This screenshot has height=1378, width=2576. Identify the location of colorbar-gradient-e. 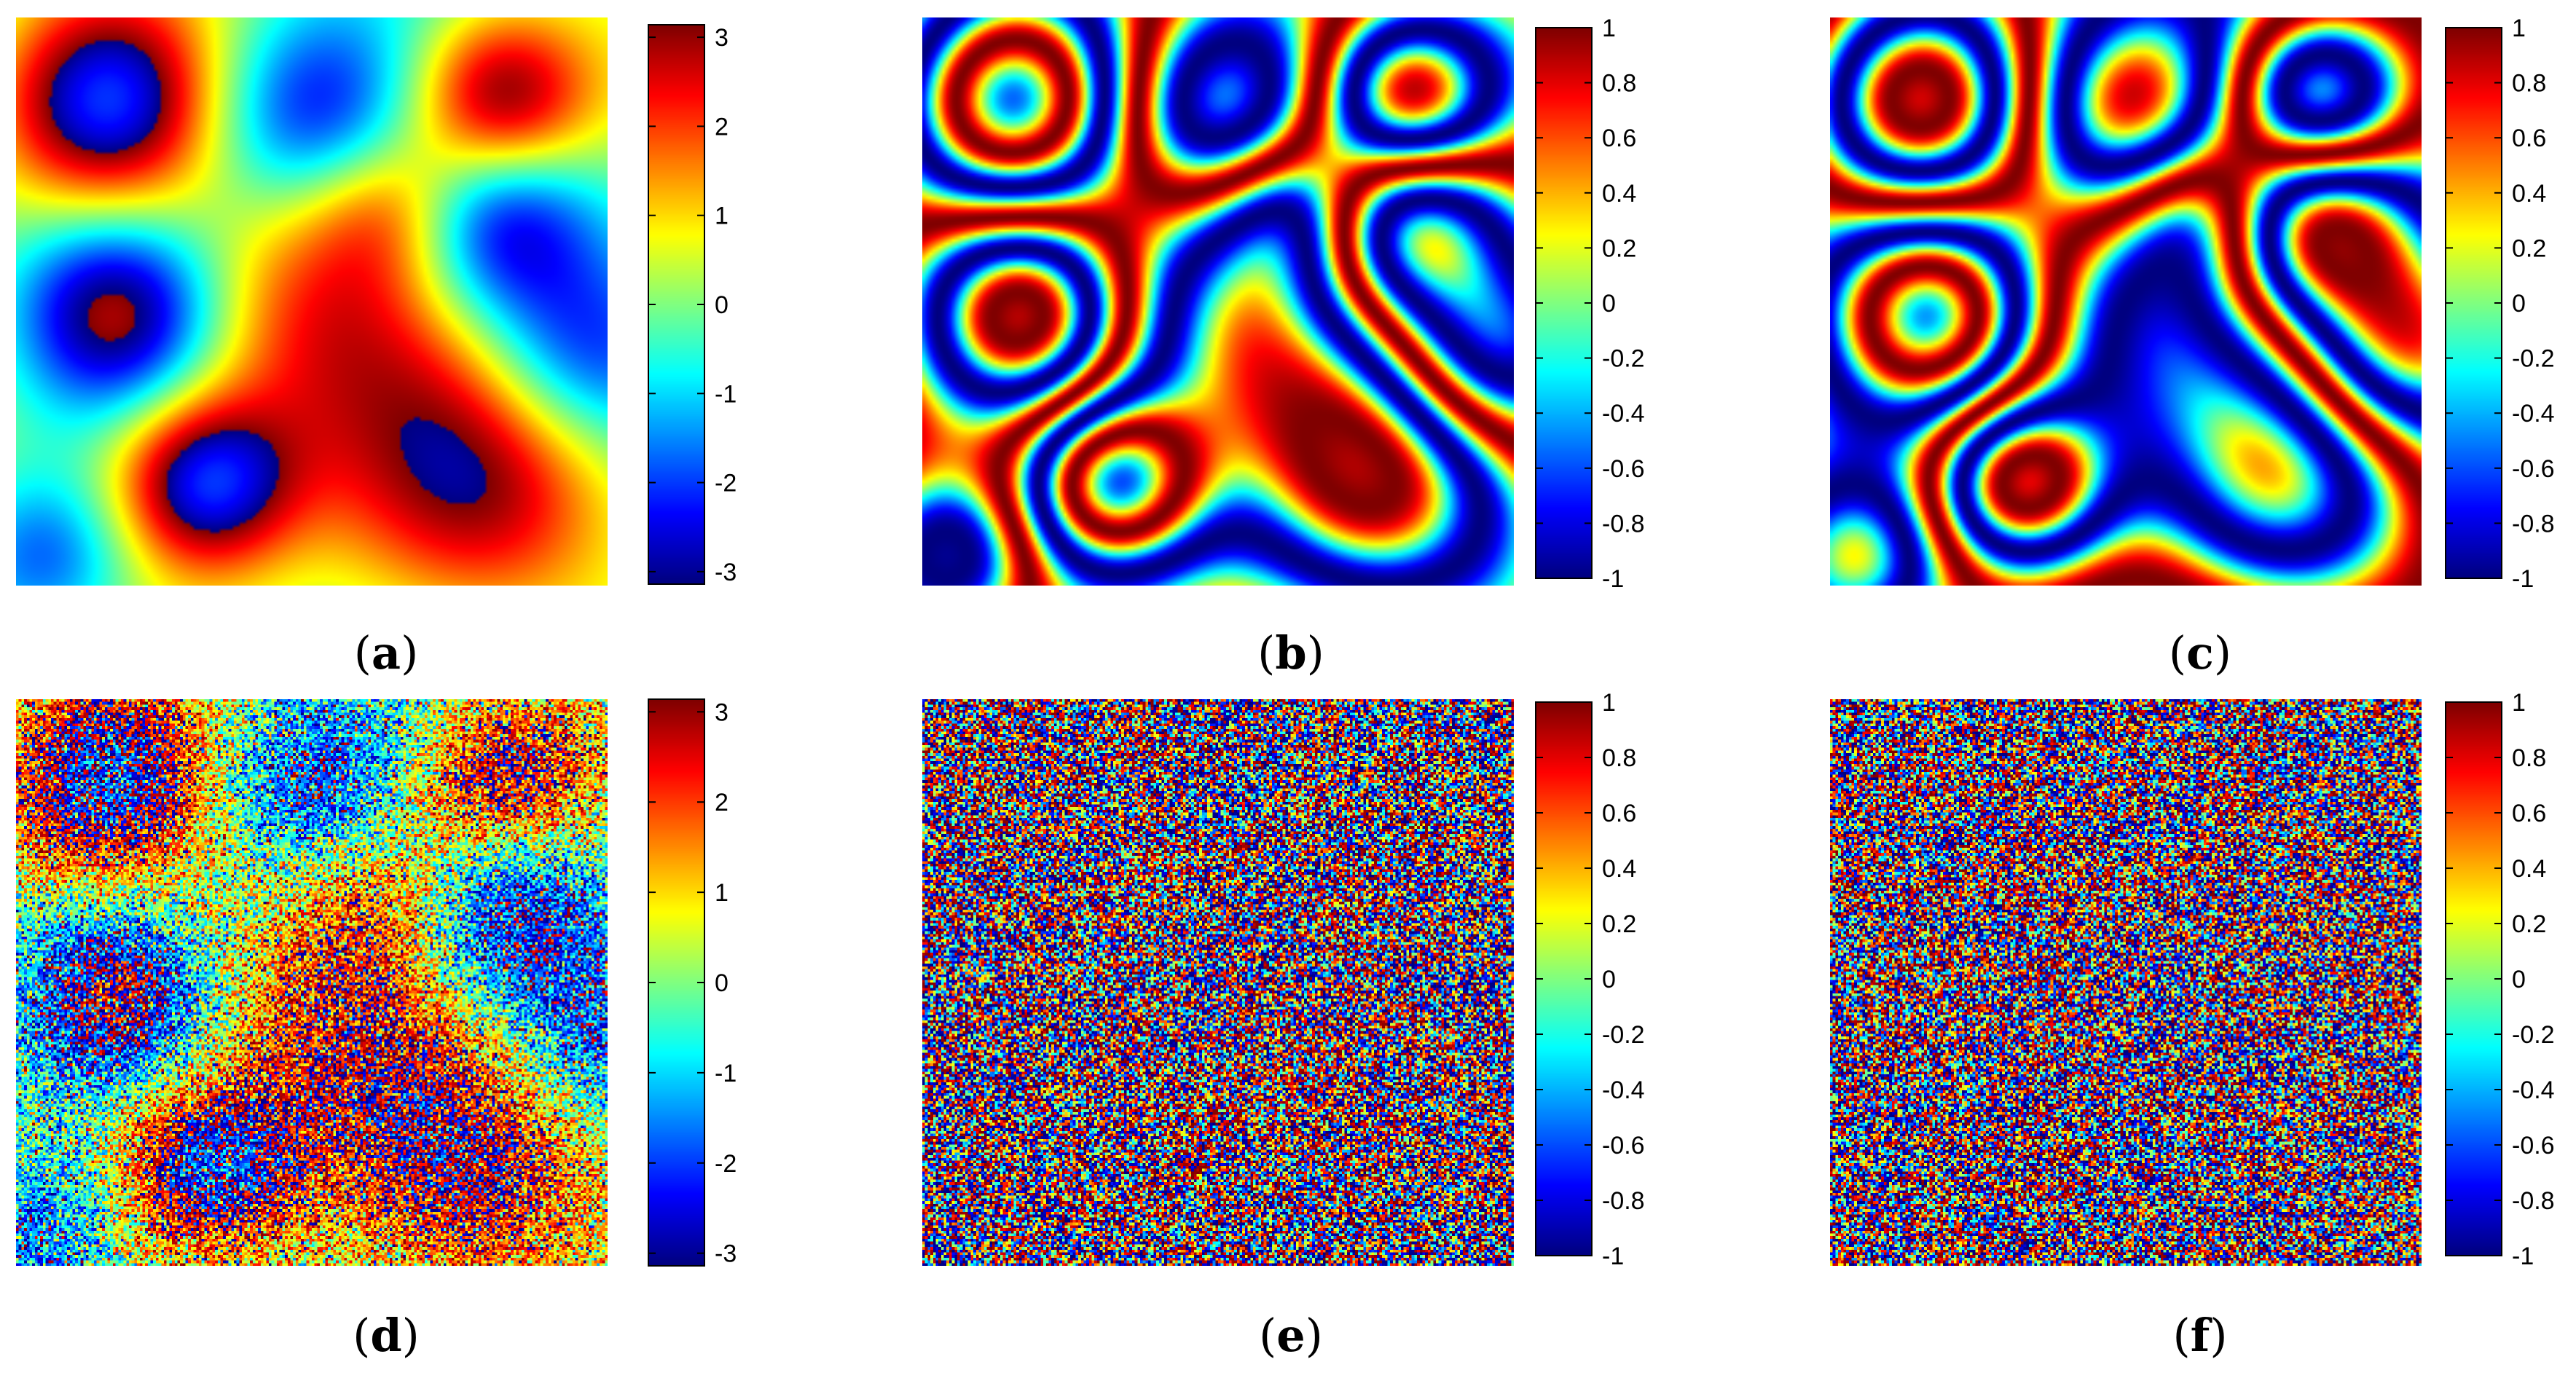
(1564, 979).